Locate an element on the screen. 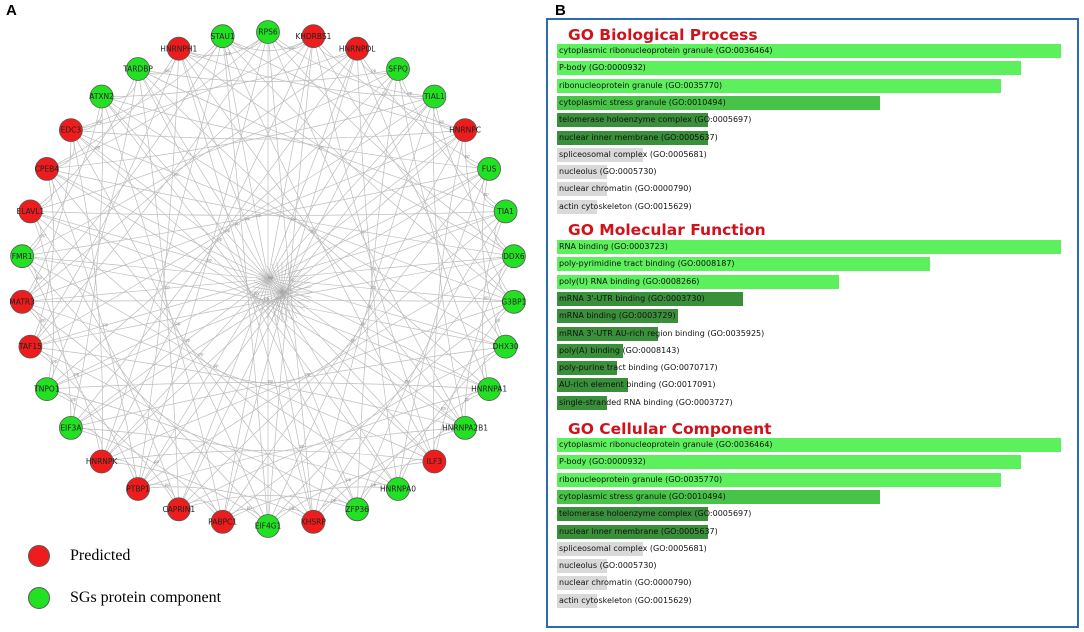 This screenshot has height=632, width=1084. node-label: CPEB4 is located at coordinates (47, 169).